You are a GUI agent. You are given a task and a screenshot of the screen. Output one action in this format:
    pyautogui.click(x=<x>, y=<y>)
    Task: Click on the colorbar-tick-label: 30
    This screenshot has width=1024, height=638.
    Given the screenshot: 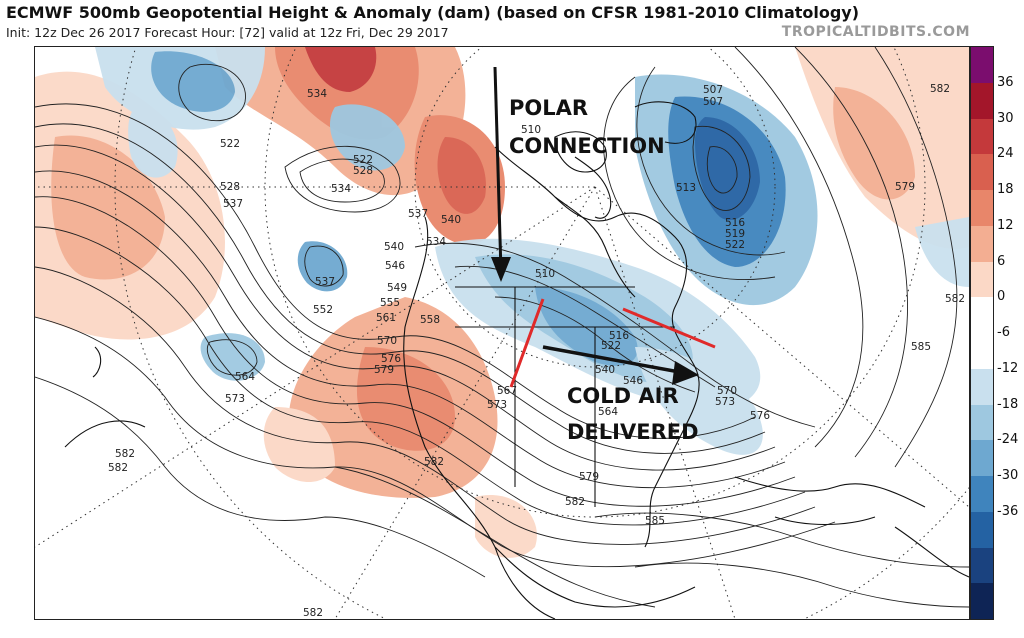 What is the action you would take?
    pyautogui.click(x=1005, y=118)
    